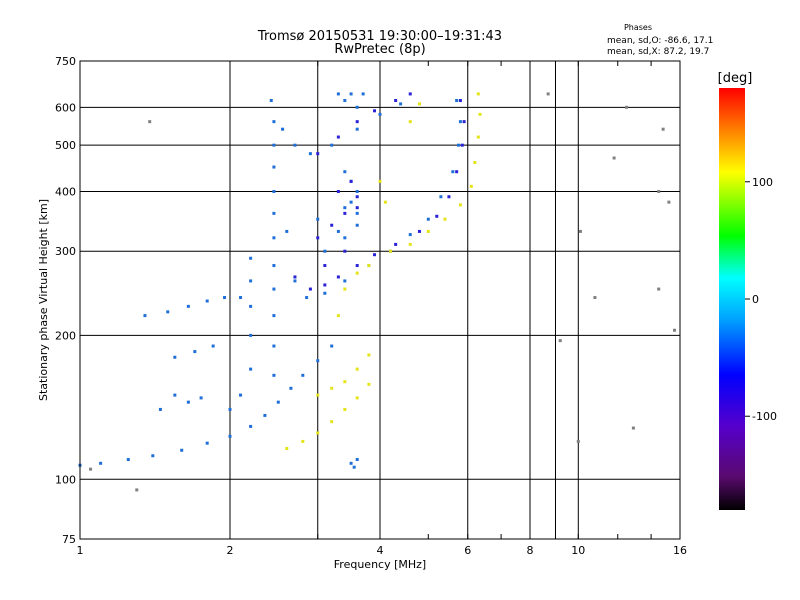  What do you see at coordinates (732, 299) in the screenshot?
I see `colorbar` at bounding box center [732, 299].